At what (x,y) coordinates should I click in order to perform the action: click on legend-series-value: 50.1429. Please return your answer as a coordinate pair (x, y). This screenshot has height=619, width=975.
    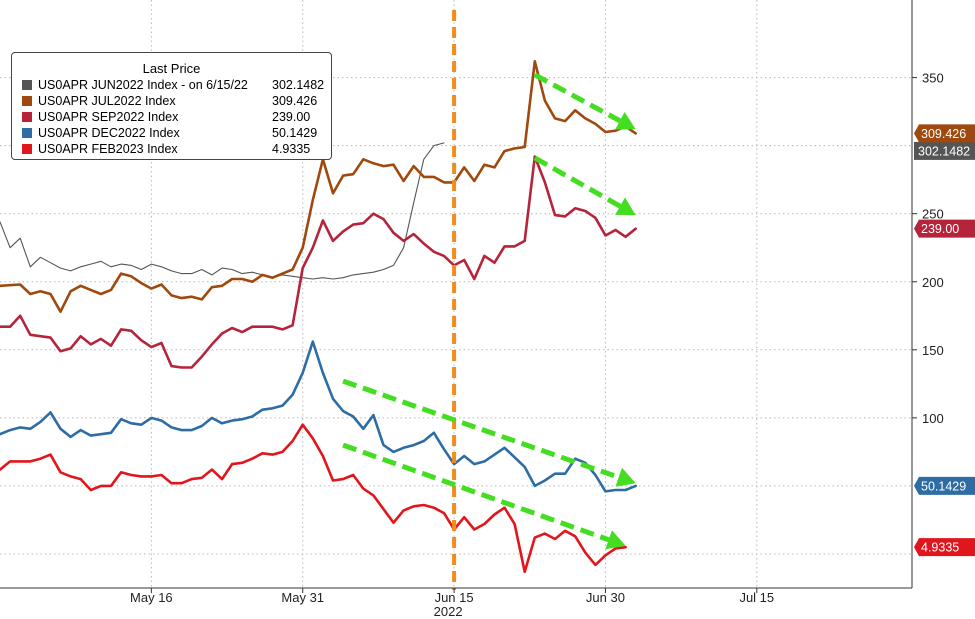
    Looking at the image, I should click on (295, 133).